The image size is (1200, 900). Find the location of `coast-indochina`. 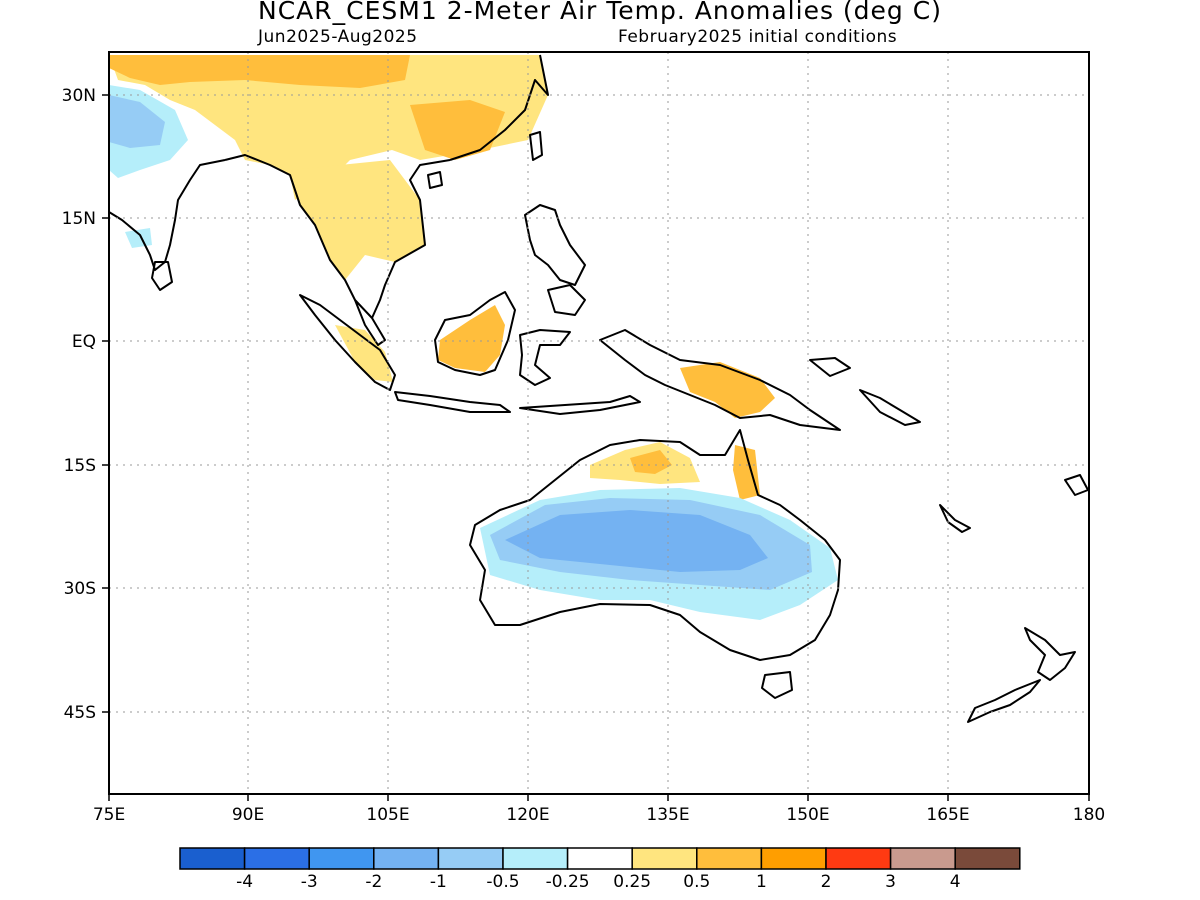

coast-indochina is located at coordinates (411, 239).